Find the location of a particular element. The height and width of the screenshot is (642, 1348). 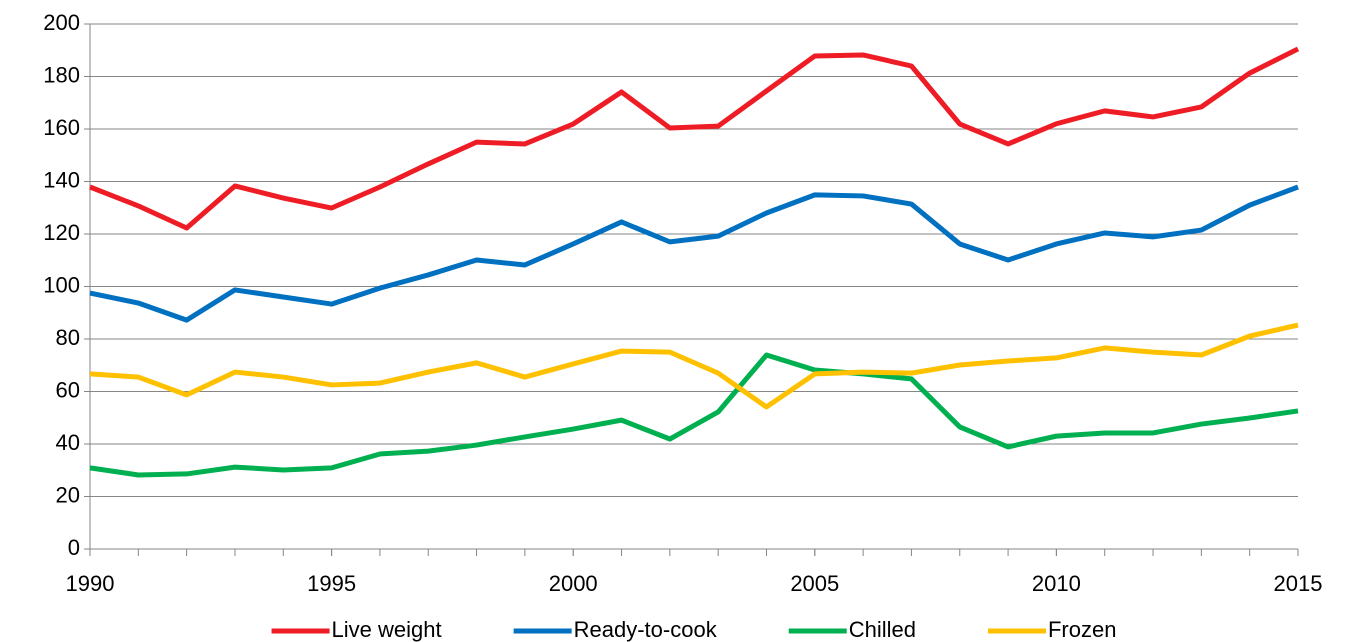

y-tick-label: 120 is located at coordinates (61, 232).